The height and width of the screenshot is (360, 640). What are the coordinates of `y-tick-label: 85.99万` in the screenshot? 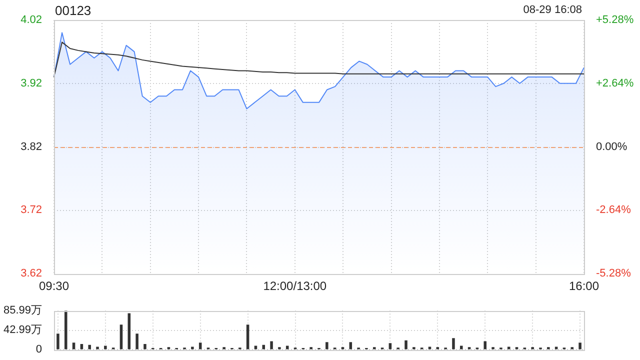 It's located at (22, 310).